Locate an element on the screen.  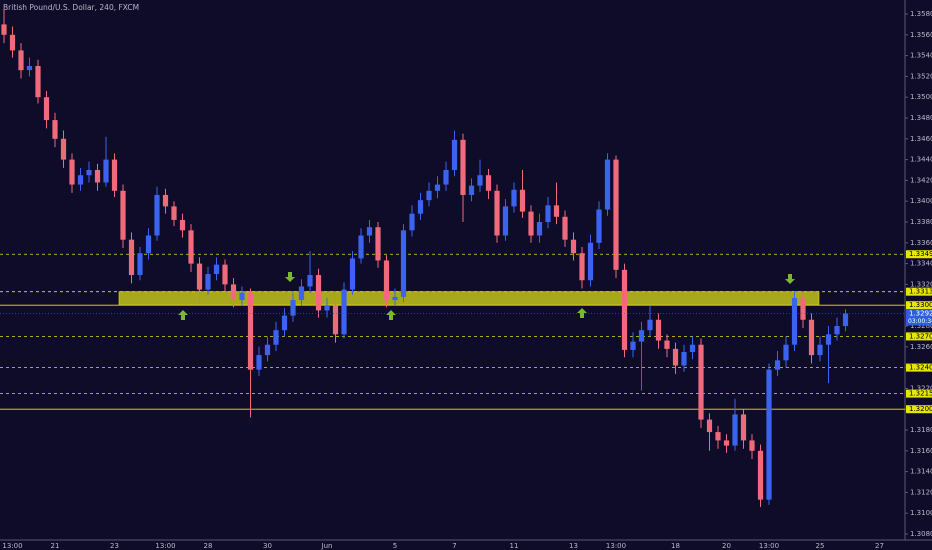
y-tick-label: 1.30800 is located at coordinates (921, 534).